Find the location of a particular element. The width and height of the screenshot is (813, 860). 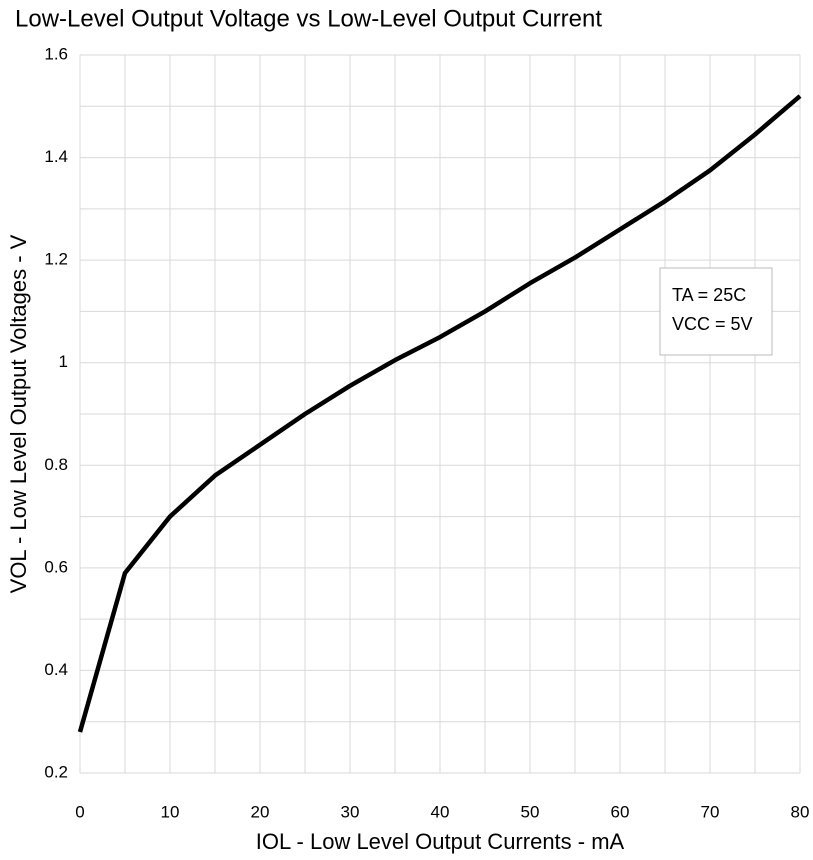

x-tick-label: 70 is located at coordinates (710, 811).